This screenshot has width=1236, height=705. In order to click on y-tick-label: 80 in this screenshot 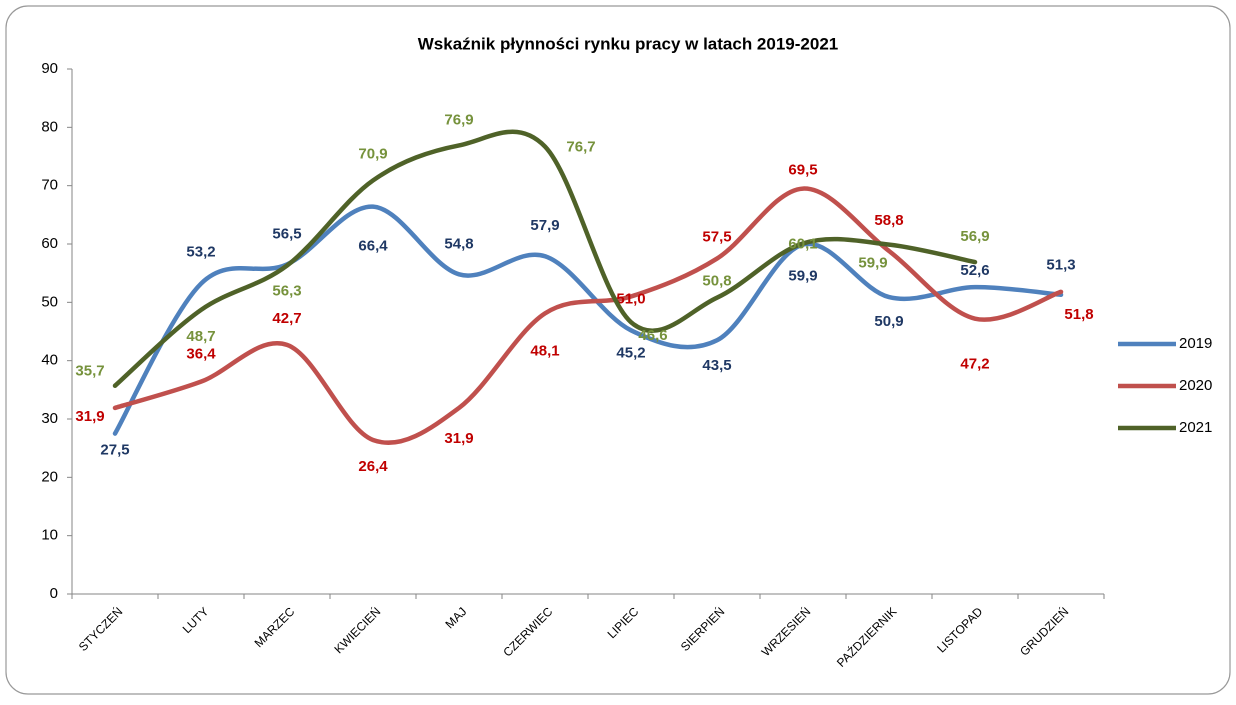, I will do `click(49, 126)`.